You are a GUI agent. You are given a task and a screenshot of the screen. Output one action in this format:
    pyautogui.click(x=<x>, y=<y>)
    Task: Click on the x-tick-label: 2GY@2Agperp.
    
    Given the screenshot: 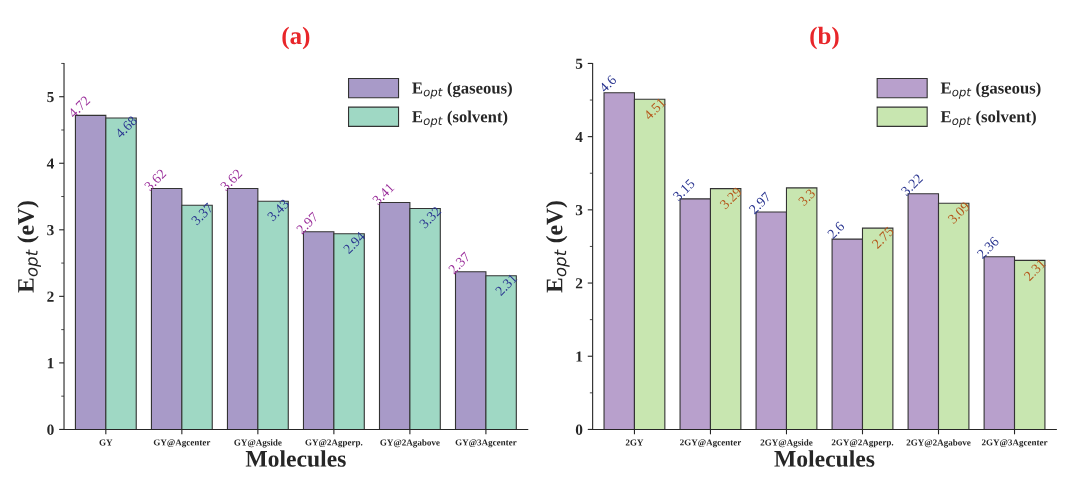 What is the action you would take?
    pyautogui.click(x=862, y=443)
    